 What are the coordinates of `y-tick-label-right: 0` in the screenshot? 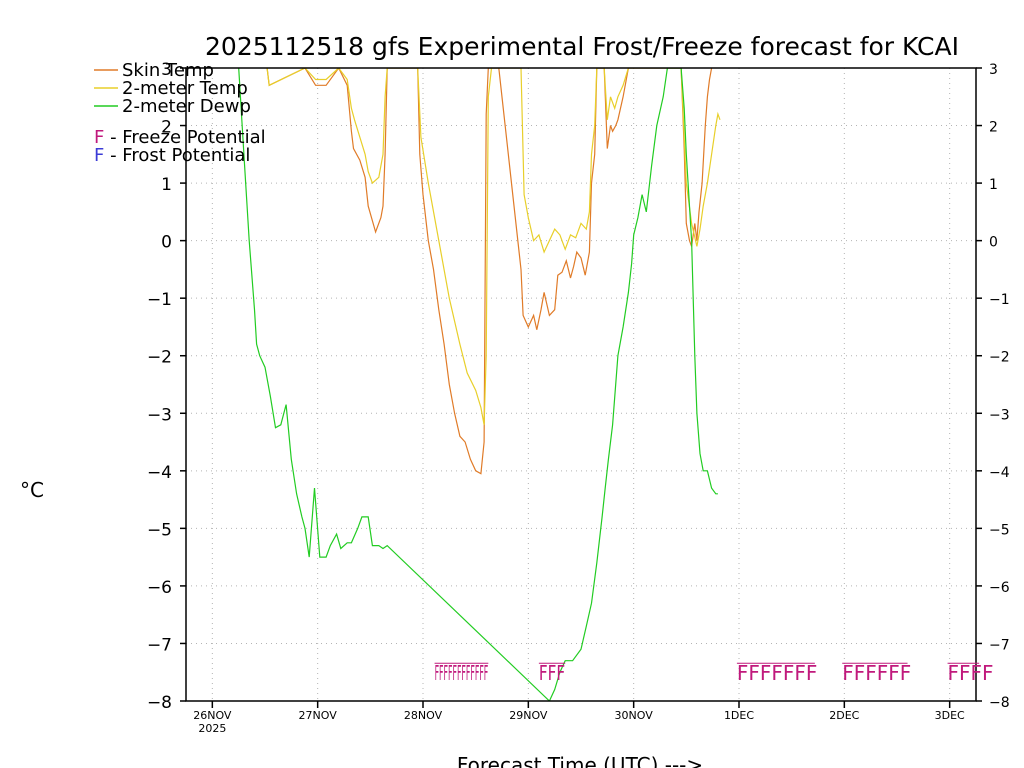 It's located at (993, 243).